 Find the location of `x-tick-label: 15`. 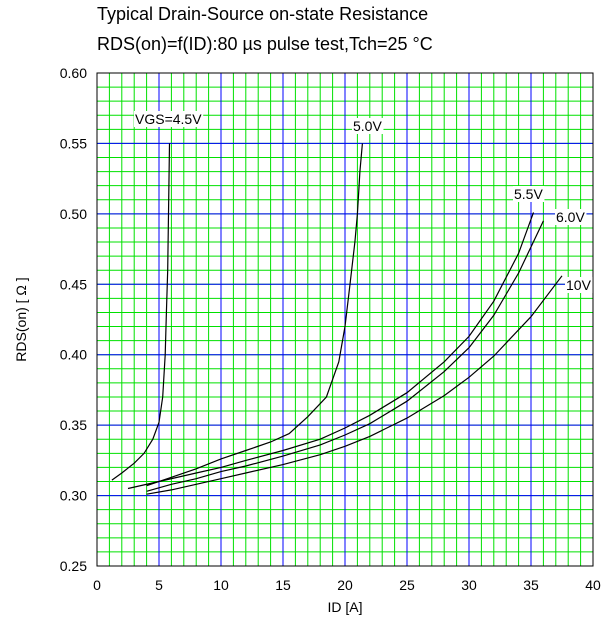

x-tick-label: 15 is located at coordinates (283, 585).